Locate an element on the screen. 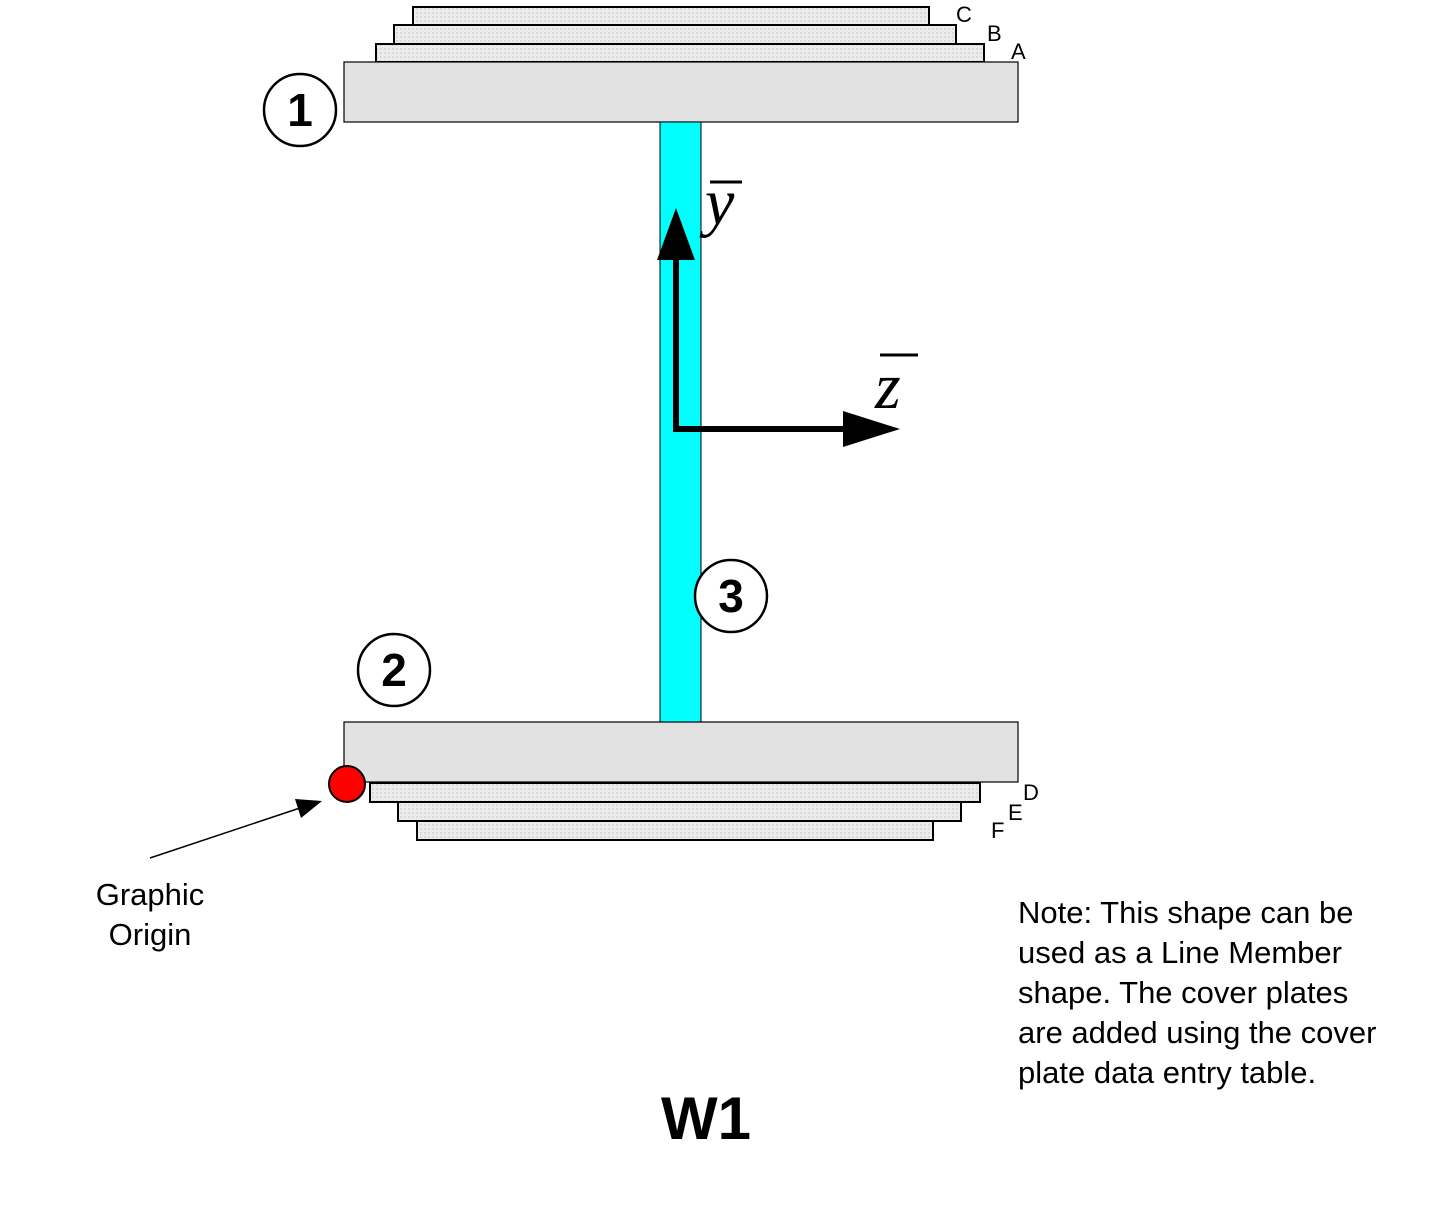 The image size is (1446, 1232). svg-text: y is located at coordinates (717, 202).